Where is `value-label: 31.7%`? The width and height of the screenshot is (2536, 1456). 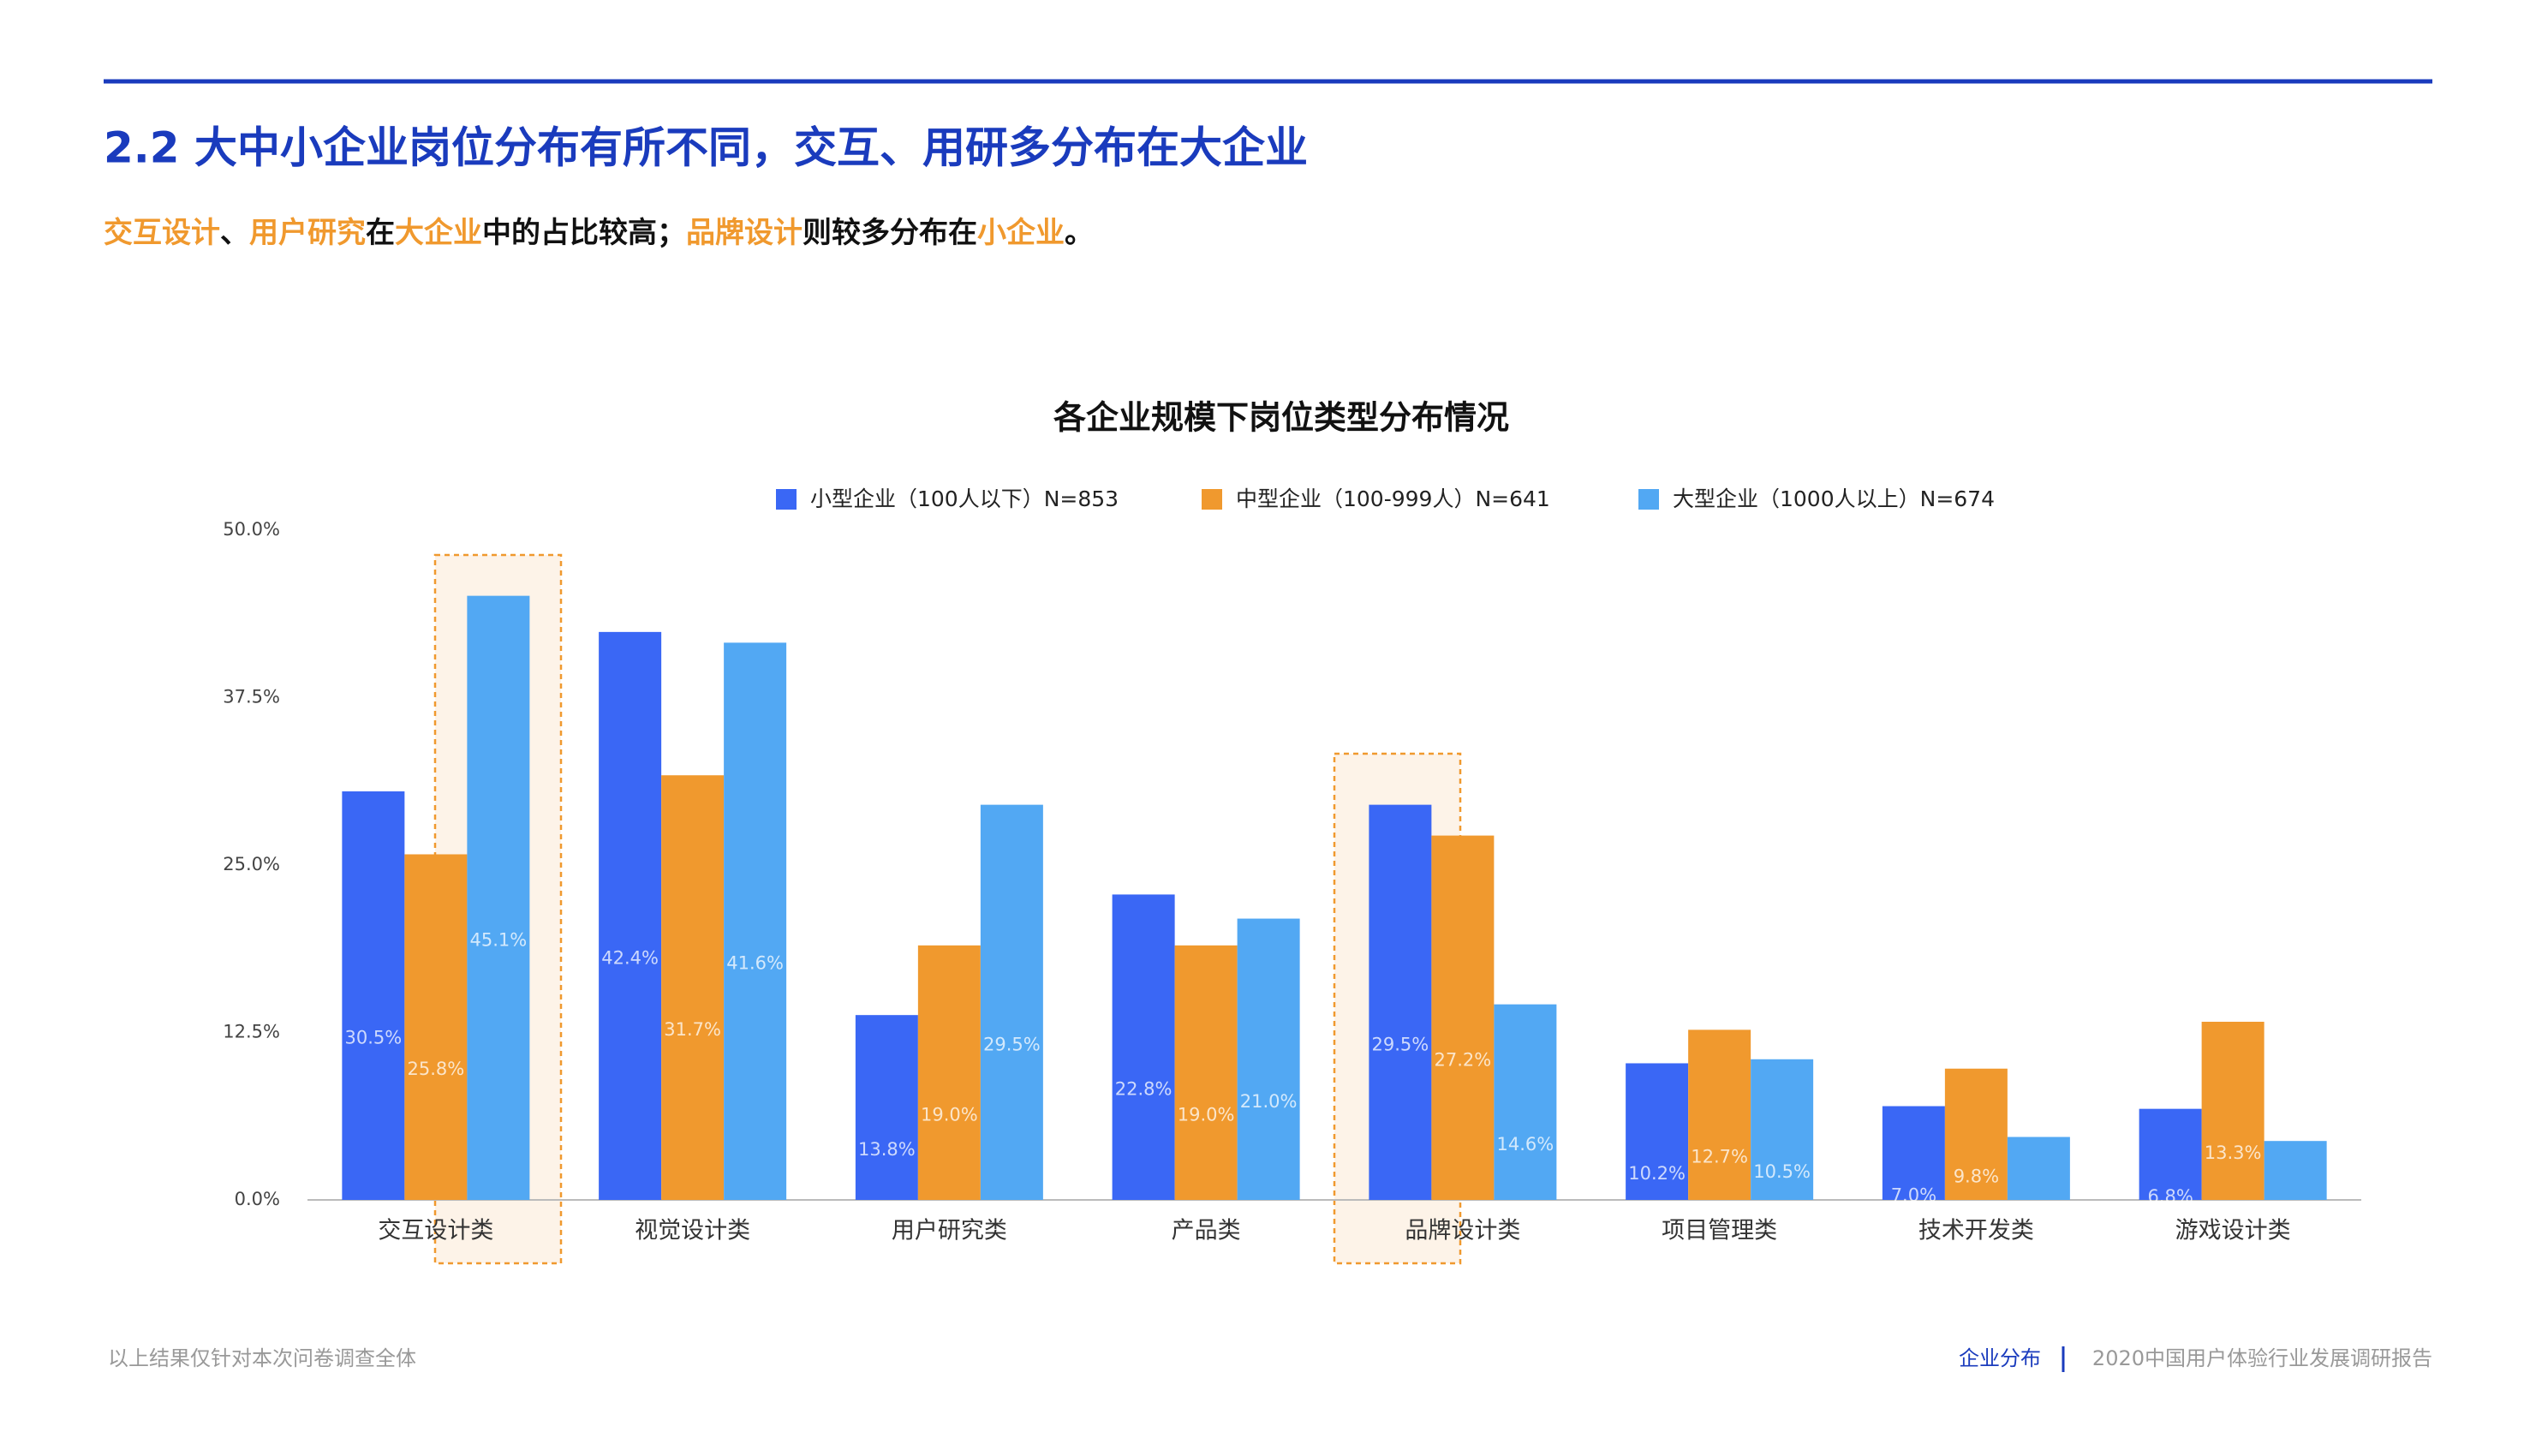
value-label: 31.7% is located at coordinates (692, 1029).